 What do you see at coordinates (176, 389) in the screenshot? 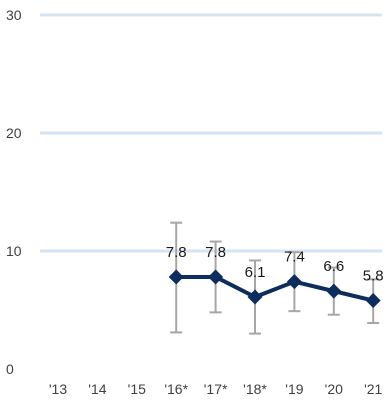
I see `x-tick-label: '16*` at bounding box center [176, 389].